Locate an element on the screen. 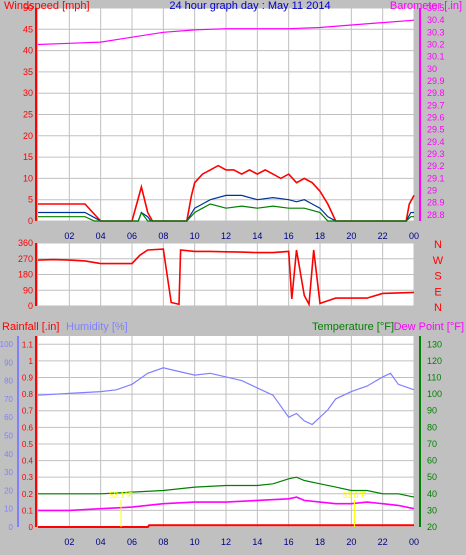  temp-x-tick-label: 12 is located at coordinates (226, 542).